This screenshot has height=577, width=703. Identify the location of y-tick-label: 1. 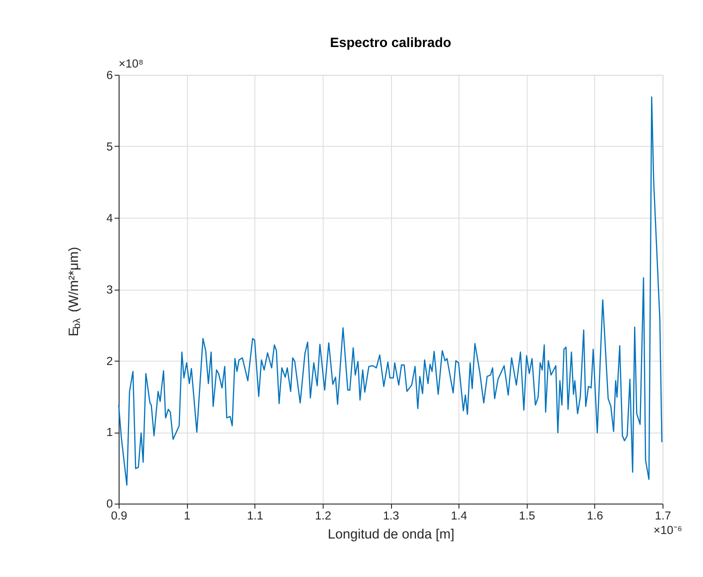
(109, 433).